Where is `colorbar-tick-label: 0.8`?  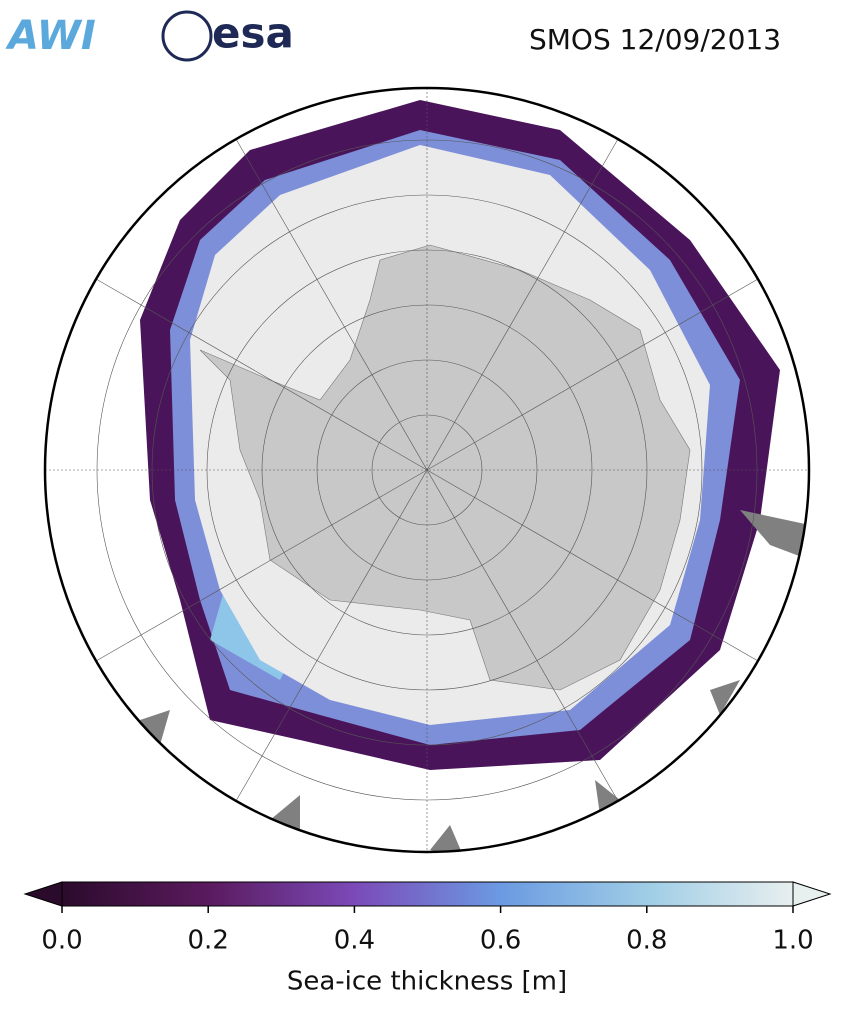 colorbar-tick-label: 0.8 is located at coordinates (646, 941).